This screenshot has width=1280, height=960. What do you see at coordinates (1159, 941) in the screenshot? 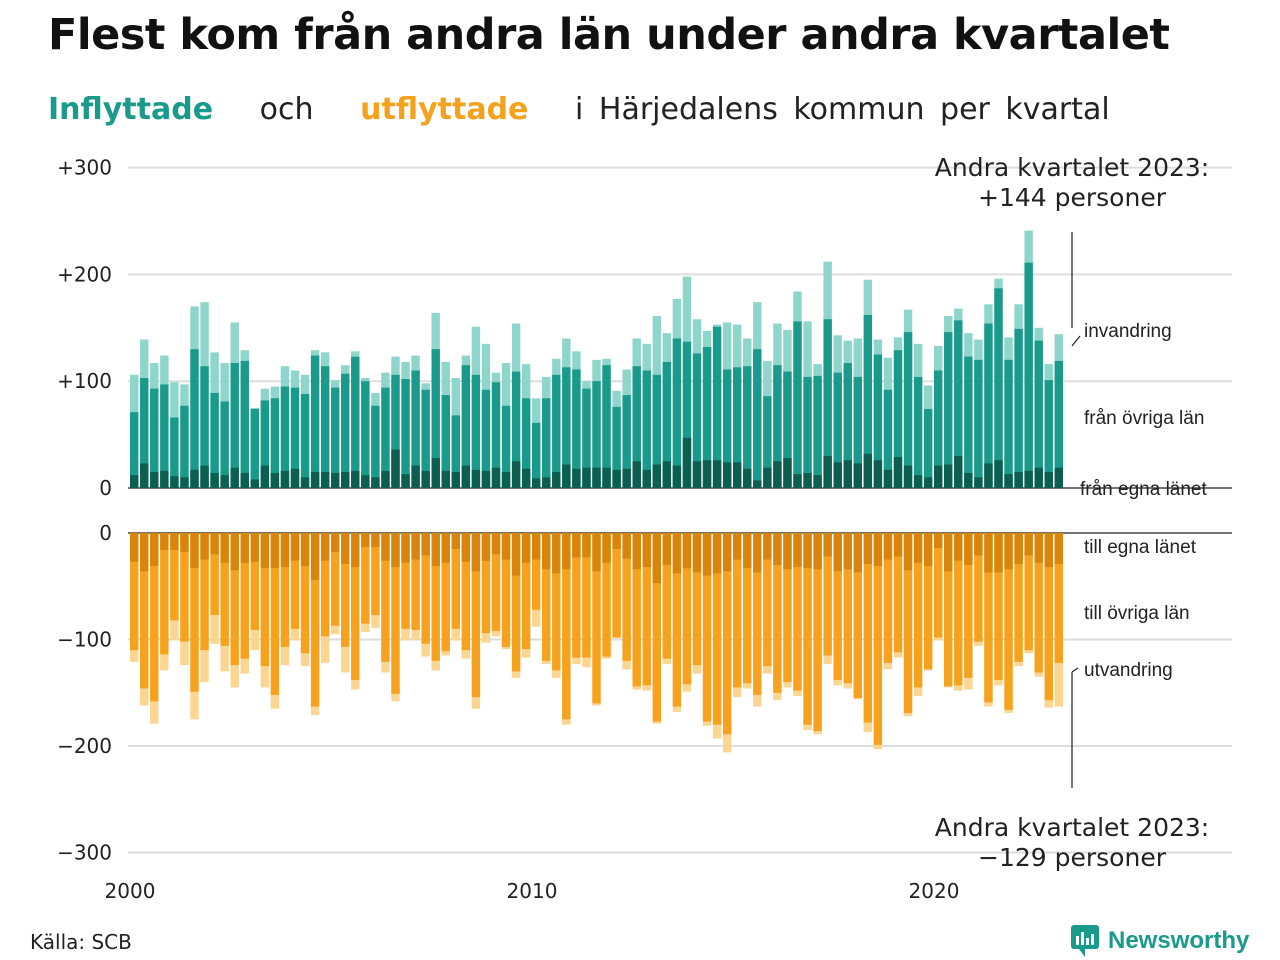
I see `brand-logo: Newsworthy` at bounding box center [1159, 941].